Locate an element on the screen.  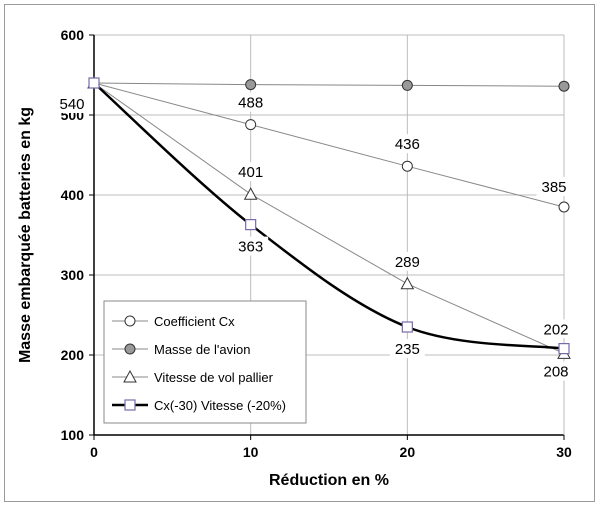
data-label: 235 is located at coordinates (407, 349).